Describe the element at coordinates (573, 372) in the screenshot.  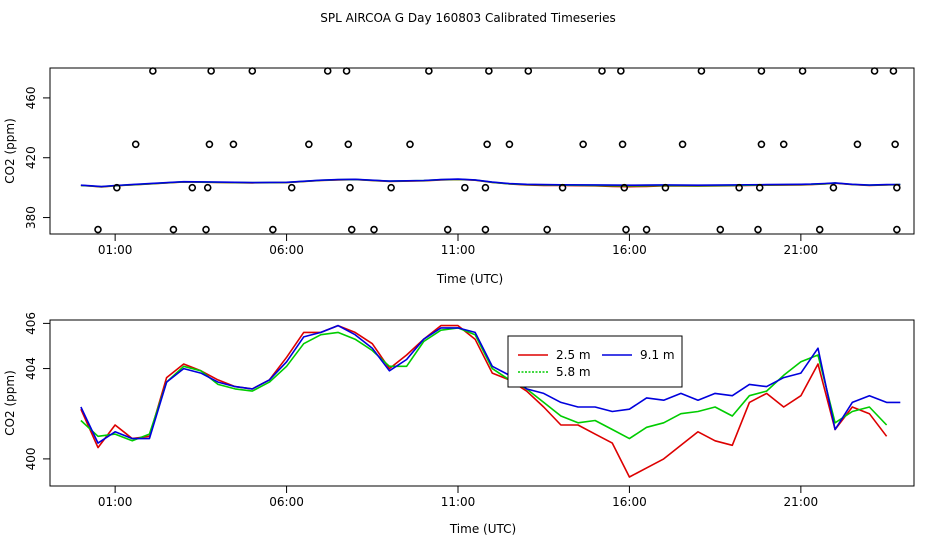
I see `legend-label-5.8m: 5.8 m` at that location.